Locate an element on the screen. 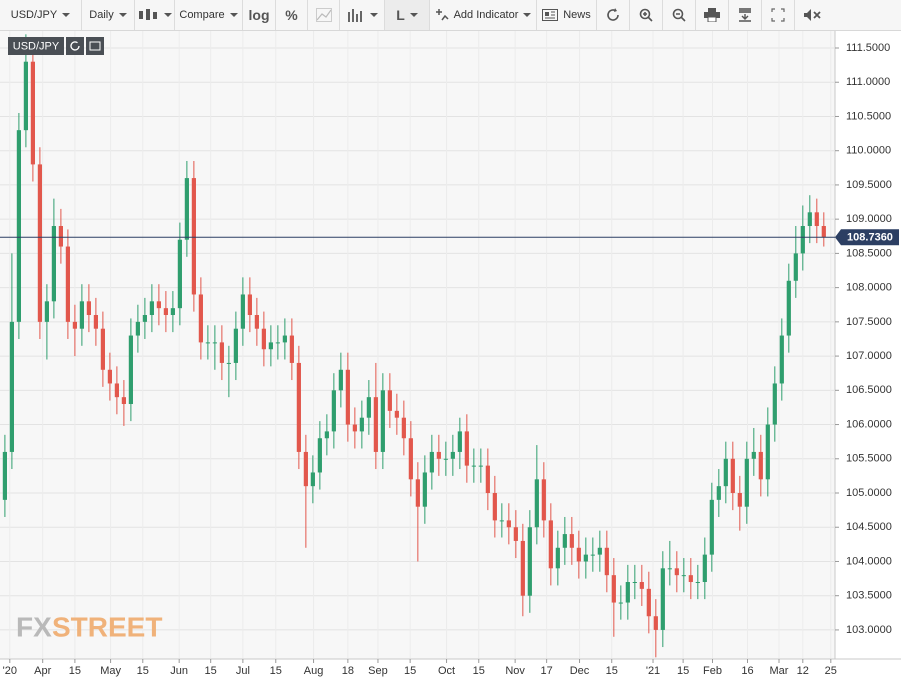 The width and height of the screenshot is (901, 686). bars-icon is located at coordinates (354, 15).